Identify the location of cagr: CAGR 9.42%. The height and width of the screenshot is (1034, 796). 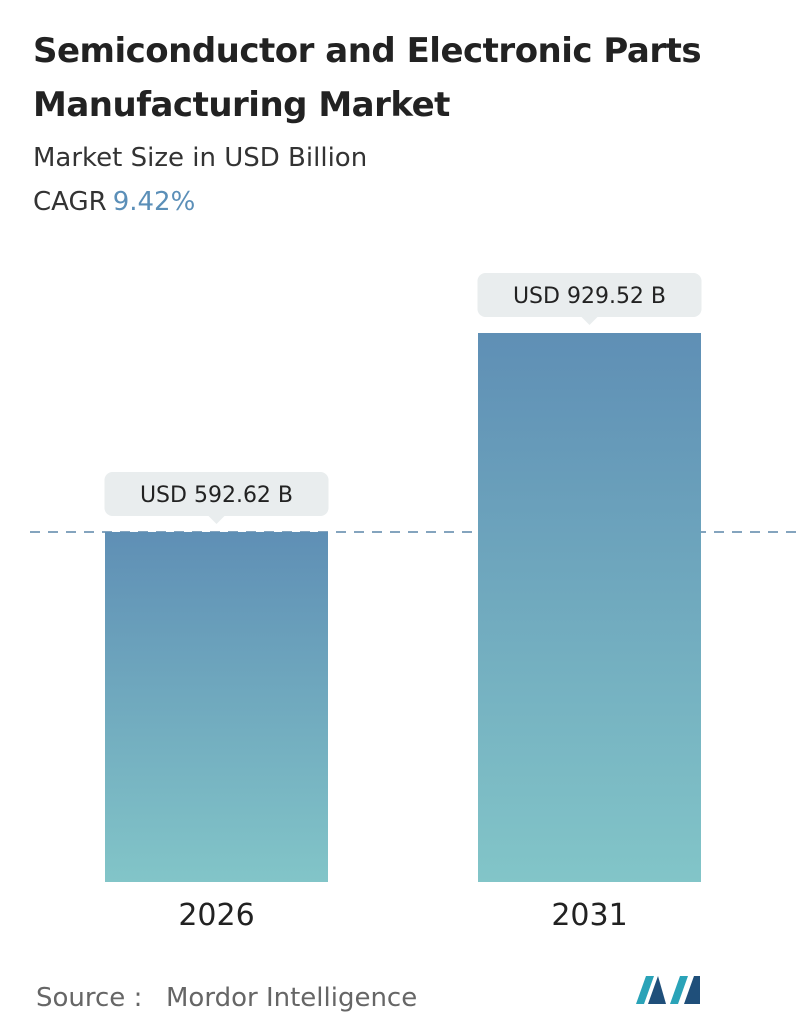
(393, 202).